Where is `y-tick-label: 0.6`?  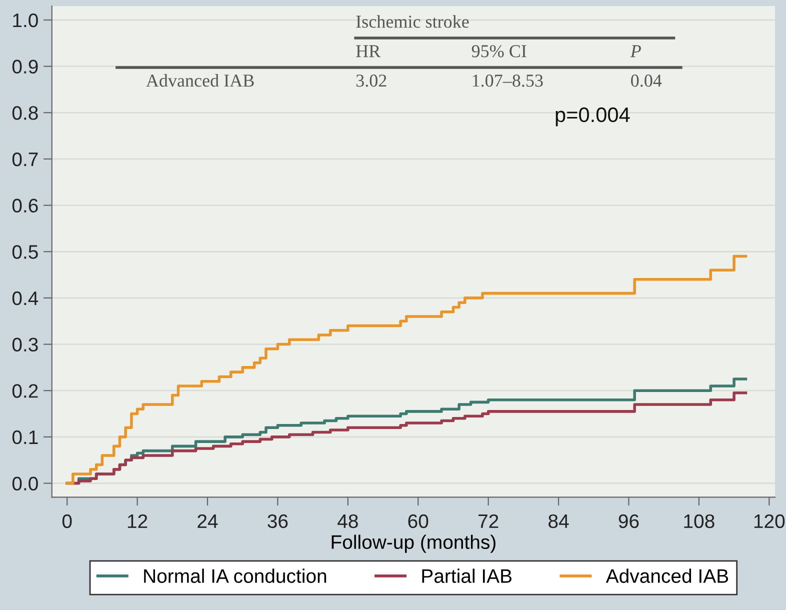
y-tick-label: 0.6 is located at coordinates (25, 205).